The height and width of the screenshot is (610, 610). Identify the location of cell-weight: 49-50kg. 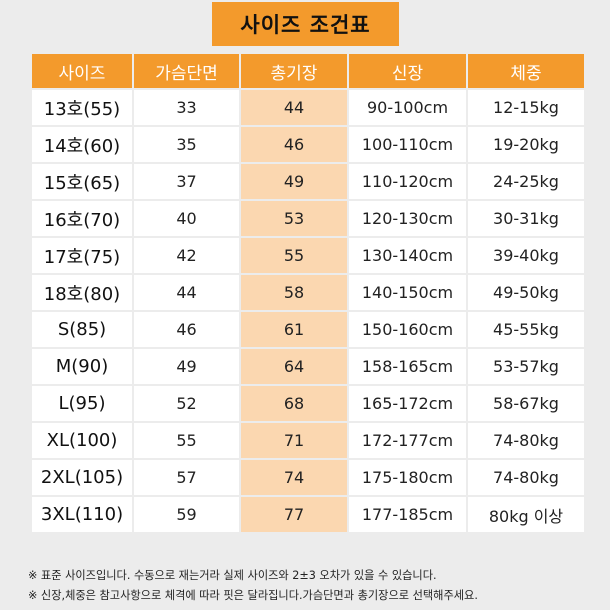
(526, 292).